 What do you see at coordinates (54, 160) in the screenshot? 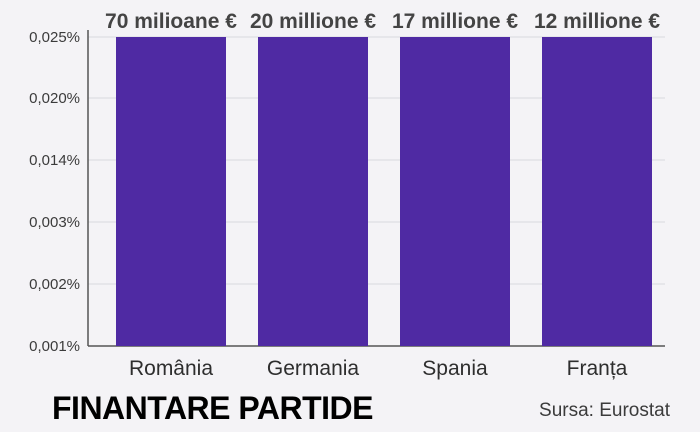
I see `y-tick-label: 0,014%` at bounding box center [54, 160].